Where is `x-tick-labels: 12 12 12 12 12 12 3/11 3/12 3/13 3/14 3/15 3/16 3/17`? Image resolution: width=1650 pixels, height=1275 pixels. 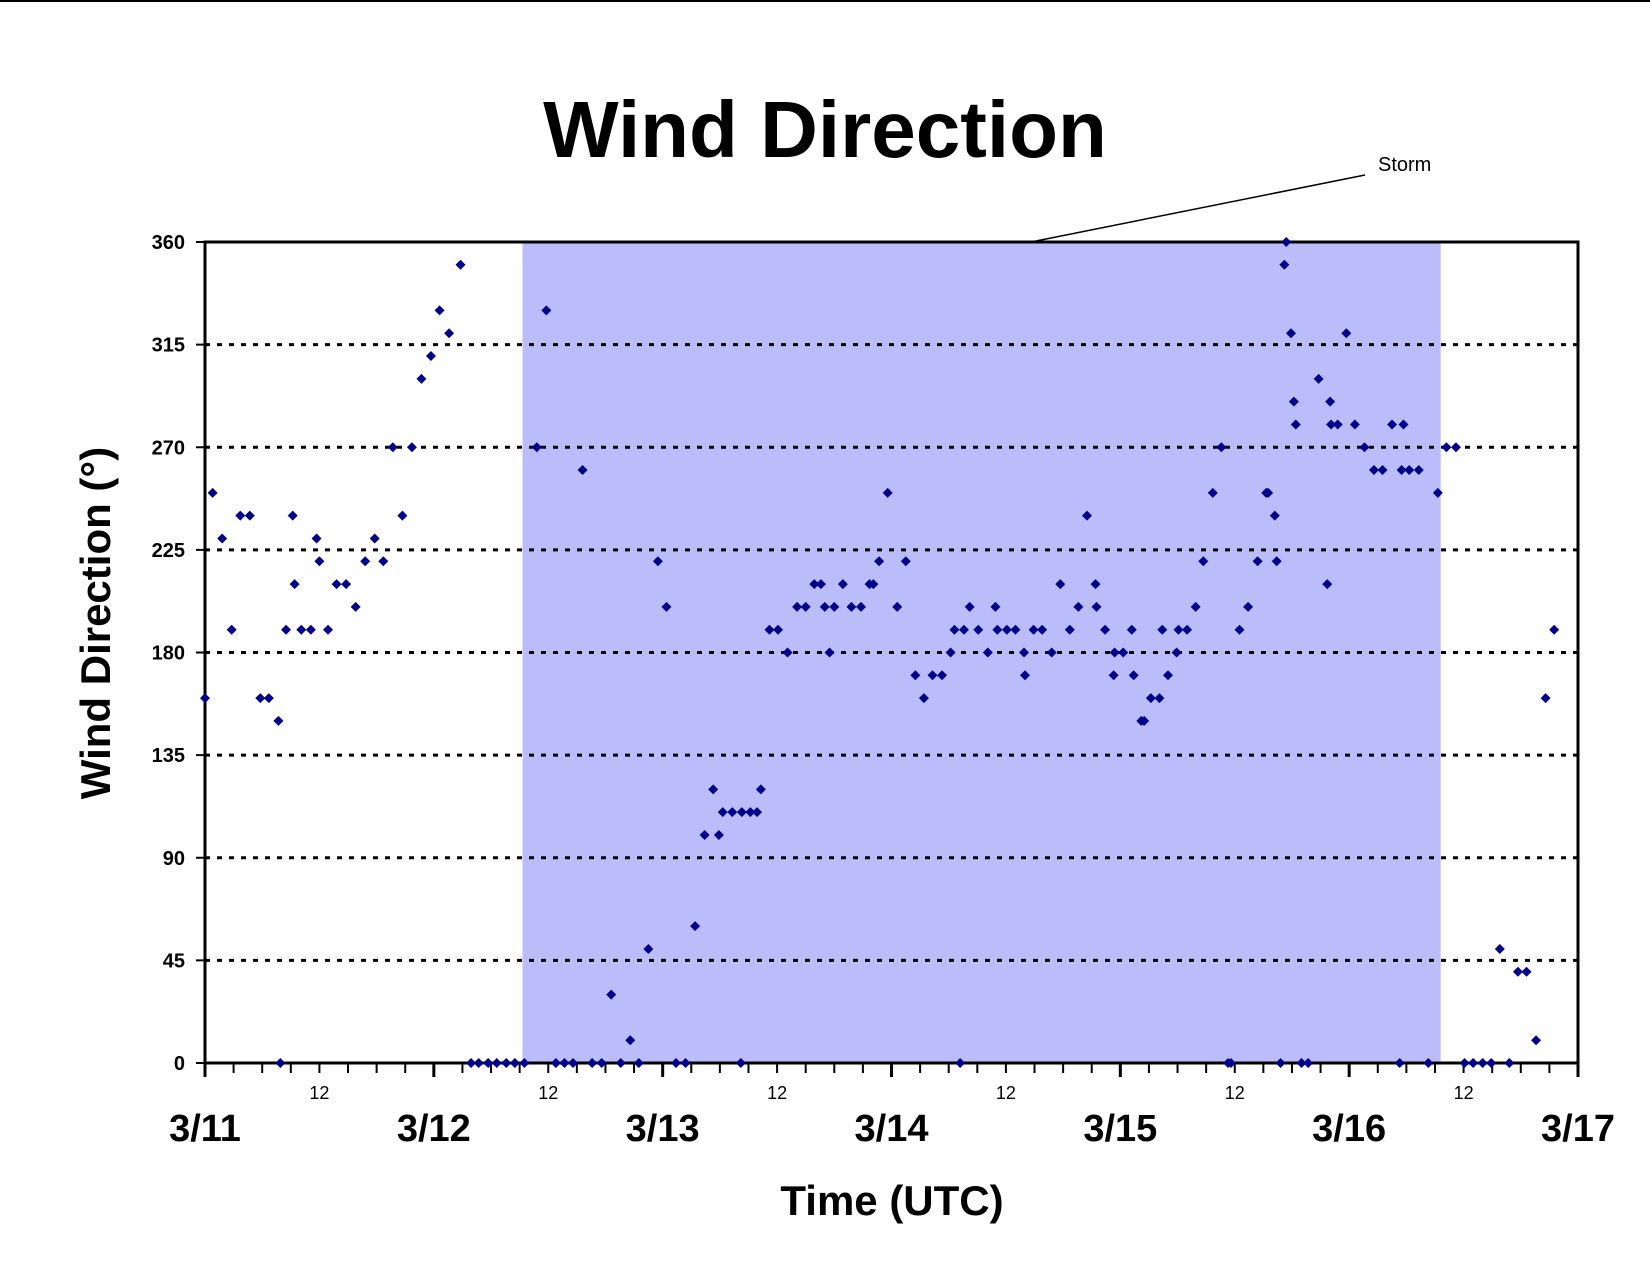
x-tick-labels: 12 12 12 12 12 12 3/11 3/12 3/13 3/14 3/15 3/16 3/17 is located at coordinates (892, 1116).